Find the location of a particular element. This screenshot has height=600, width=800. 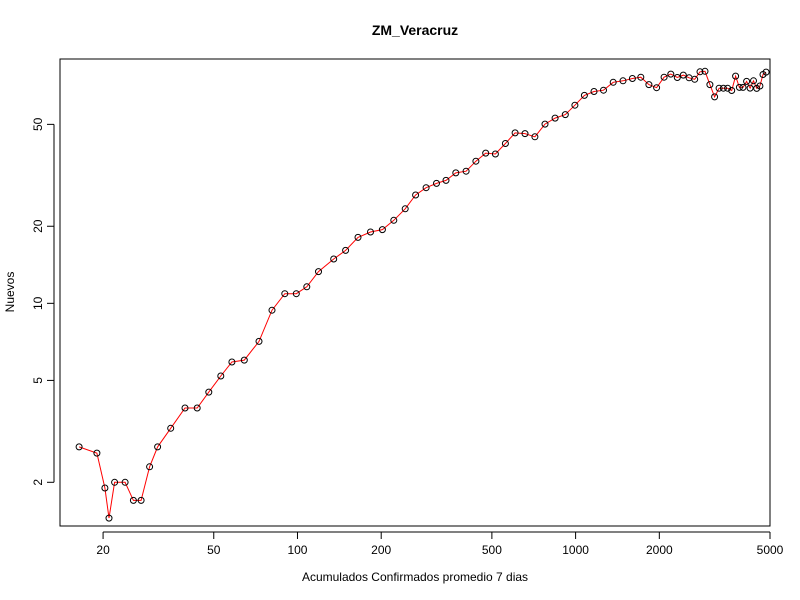

x-tick-label: 2000 is located at coordinates (659, 550).